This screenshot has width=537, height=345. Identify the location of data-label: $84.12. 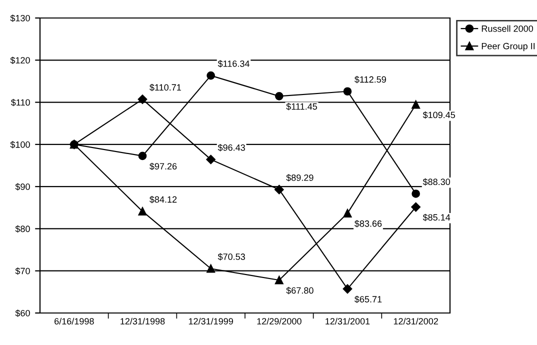
(163, 200).